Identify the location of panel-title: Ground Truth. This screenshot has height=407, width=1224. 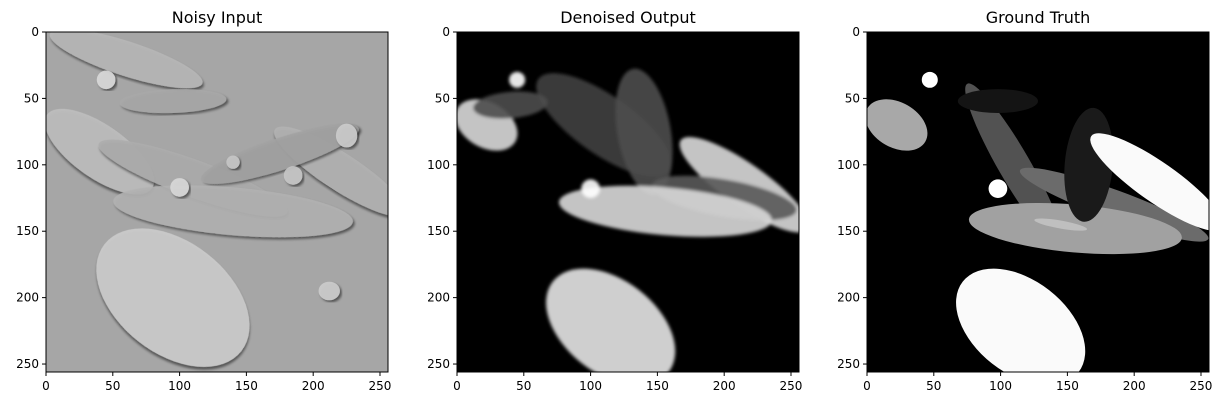
(1038, 17).